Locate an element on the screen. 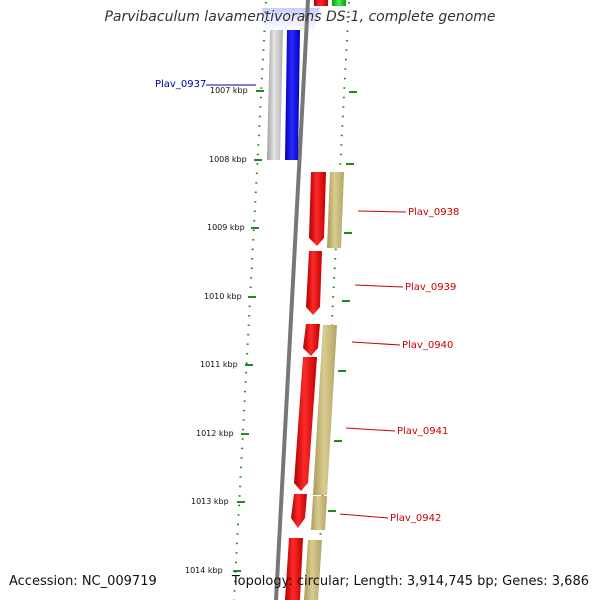 The image size is (600, 600). scale-label: 1007 kbp is located at coordinates (229, 90).